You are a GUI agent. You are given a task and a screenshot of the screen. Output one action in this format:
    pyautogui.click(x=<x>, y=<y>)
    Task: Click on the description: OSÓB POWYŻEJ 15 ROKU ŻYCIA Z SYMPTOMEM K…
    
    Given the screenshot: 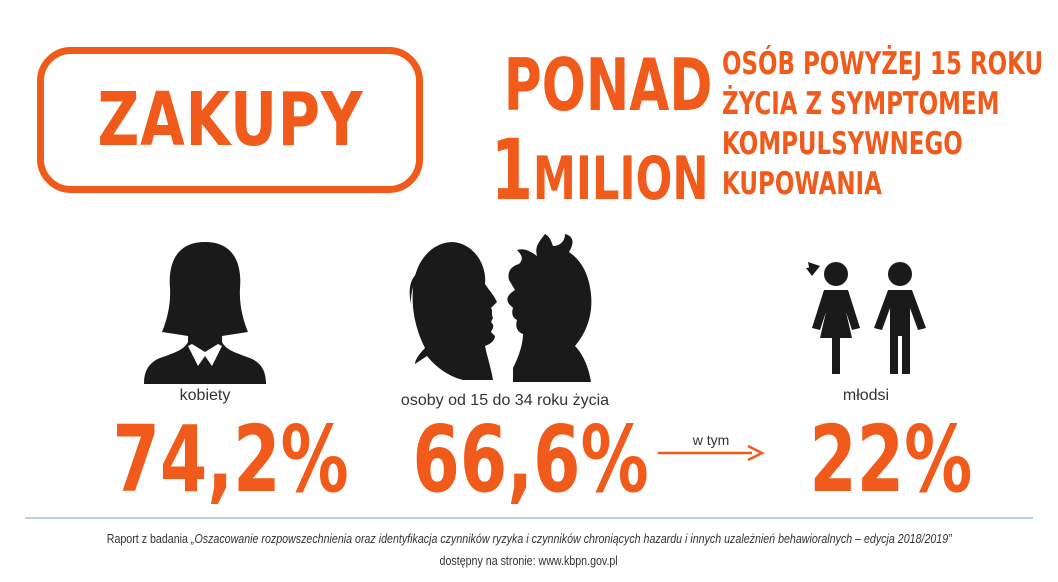 What is the action you would take?
    pyautogui.click(x=883, y=124)
    